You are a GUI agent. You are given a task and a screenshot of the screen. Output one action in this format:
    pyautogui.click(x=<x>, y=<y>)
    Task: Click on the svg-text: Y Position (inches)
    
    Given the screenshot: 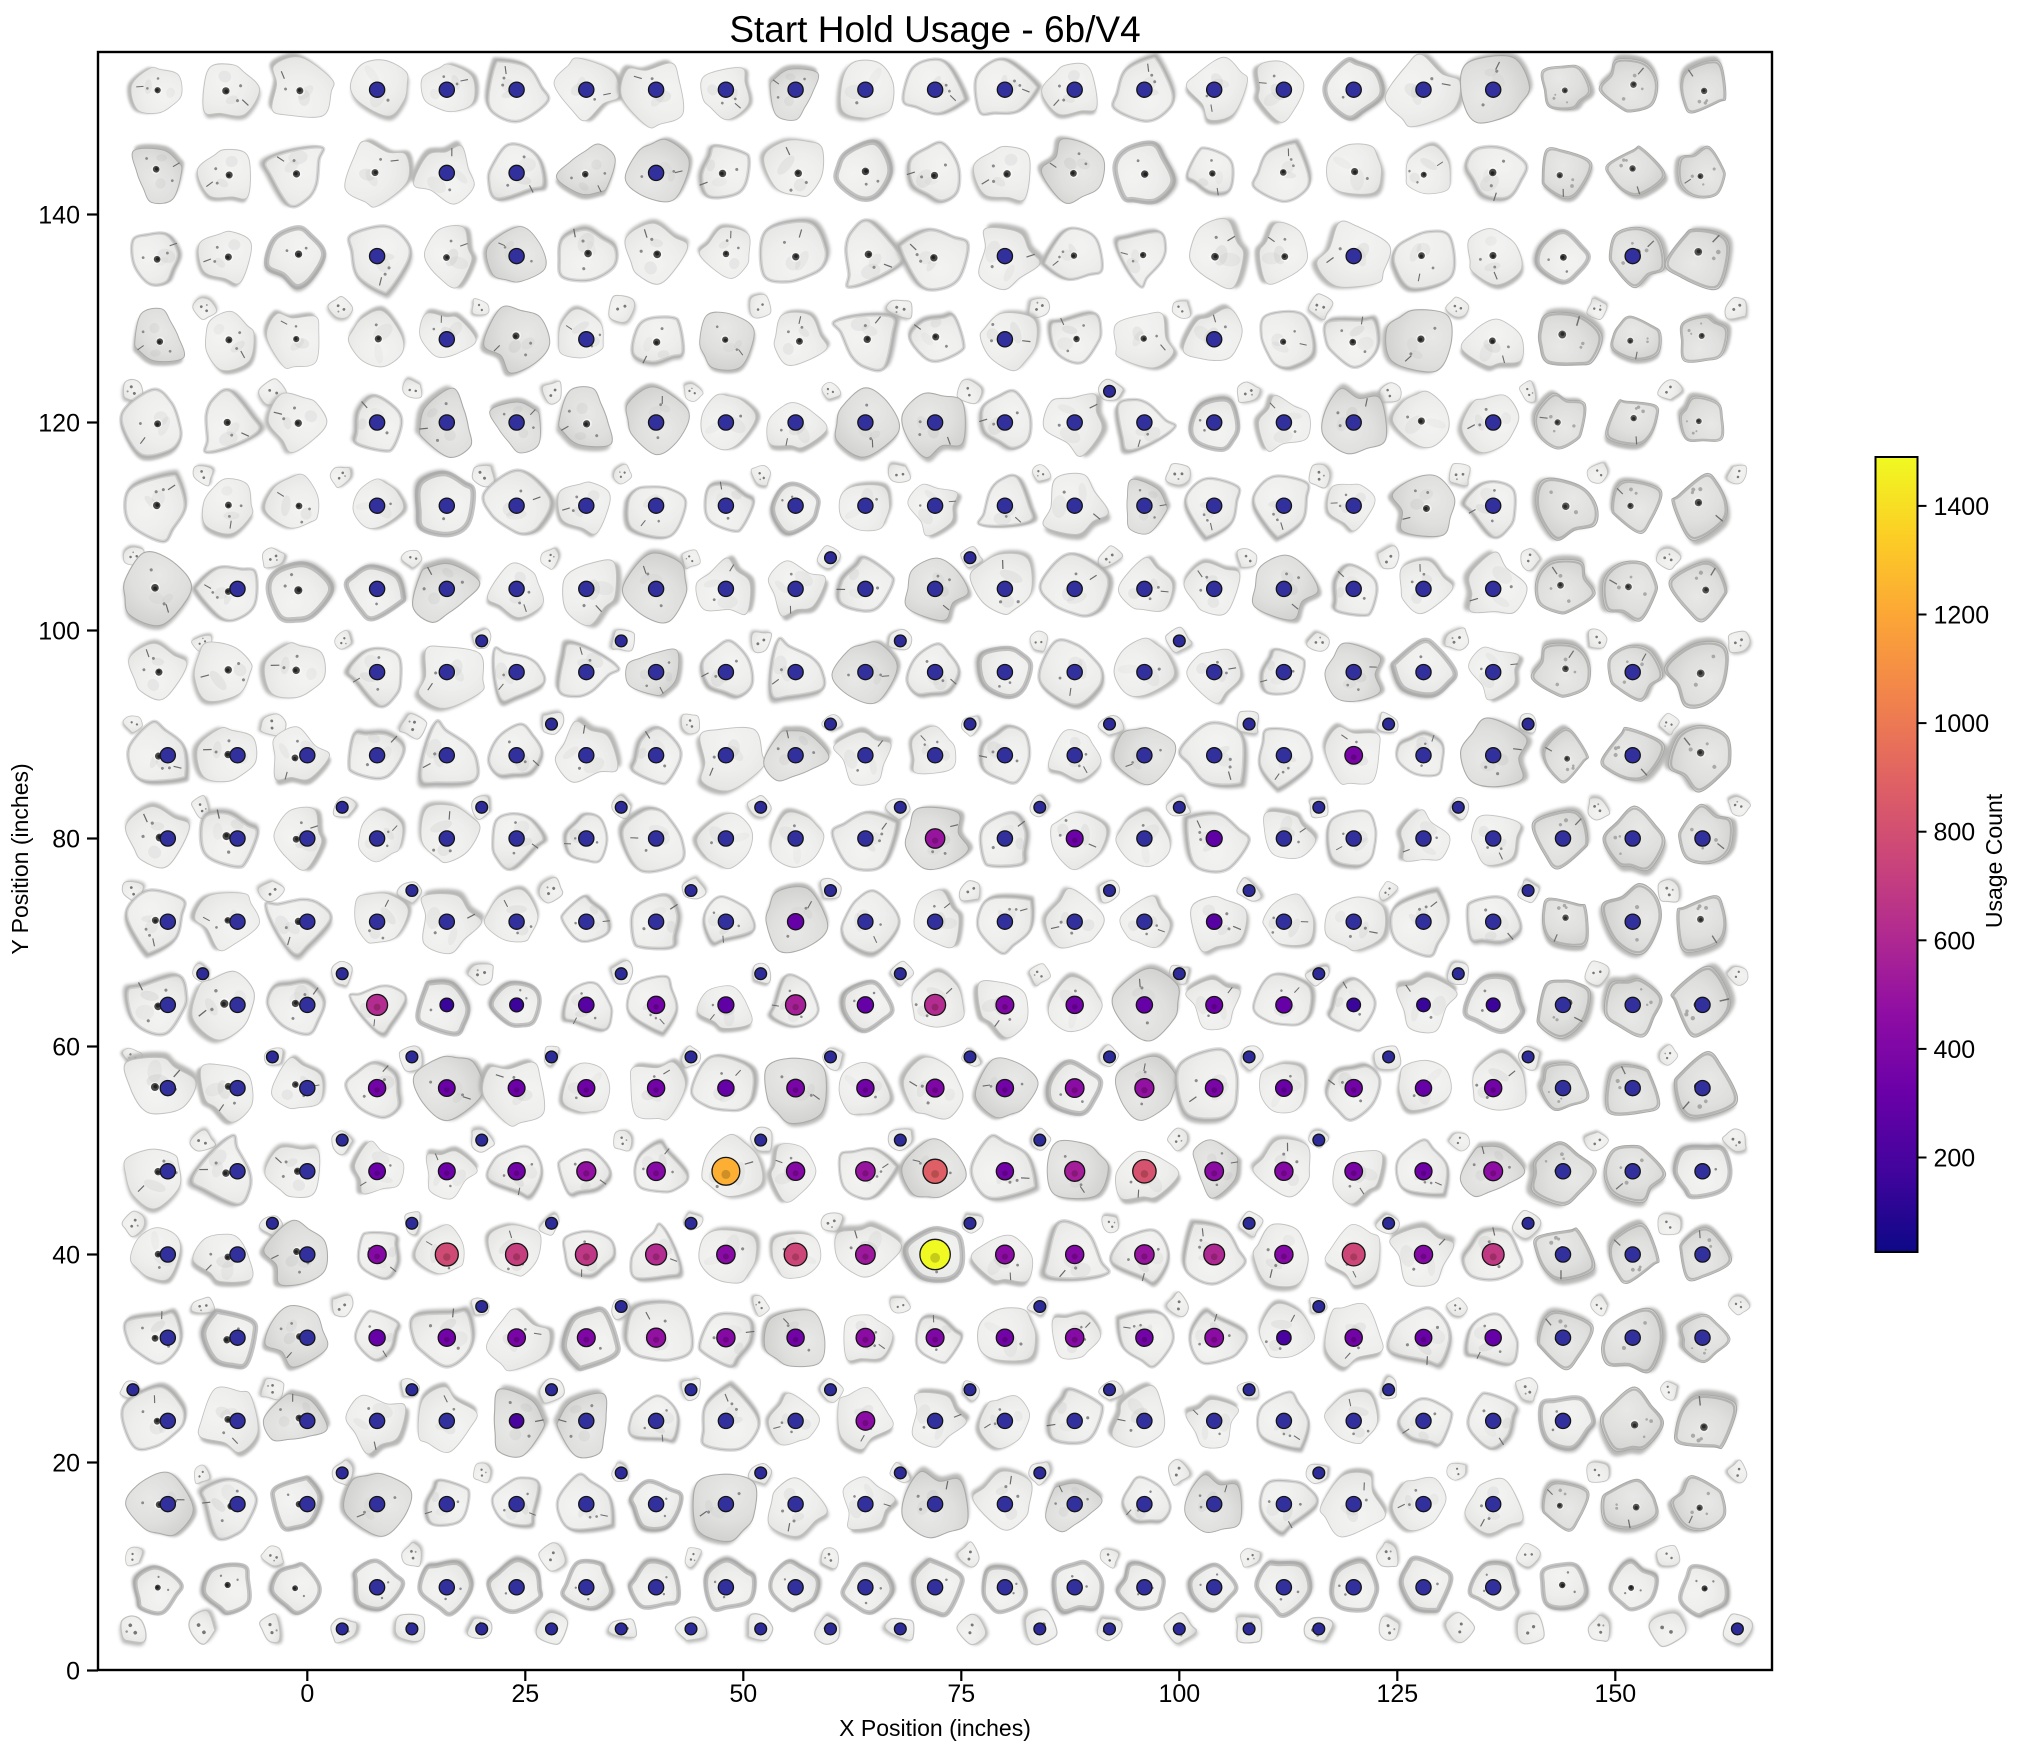 What is the action you would take?
    pyautogui.click(x=20, y=858)
    